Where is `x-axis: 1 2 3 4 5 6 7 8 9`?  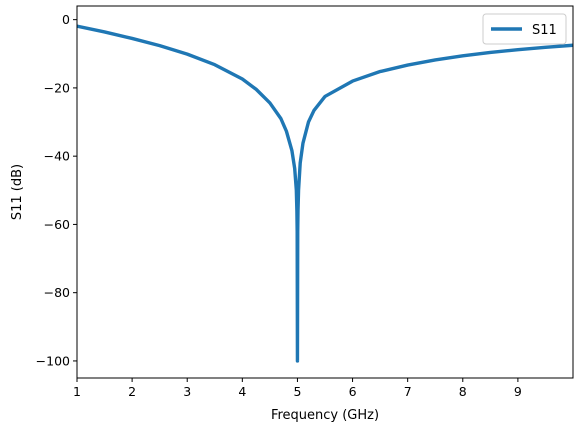 x-axis: 1 2 3 4 5 6 7 8 9 is located at coordinates (297, 388).